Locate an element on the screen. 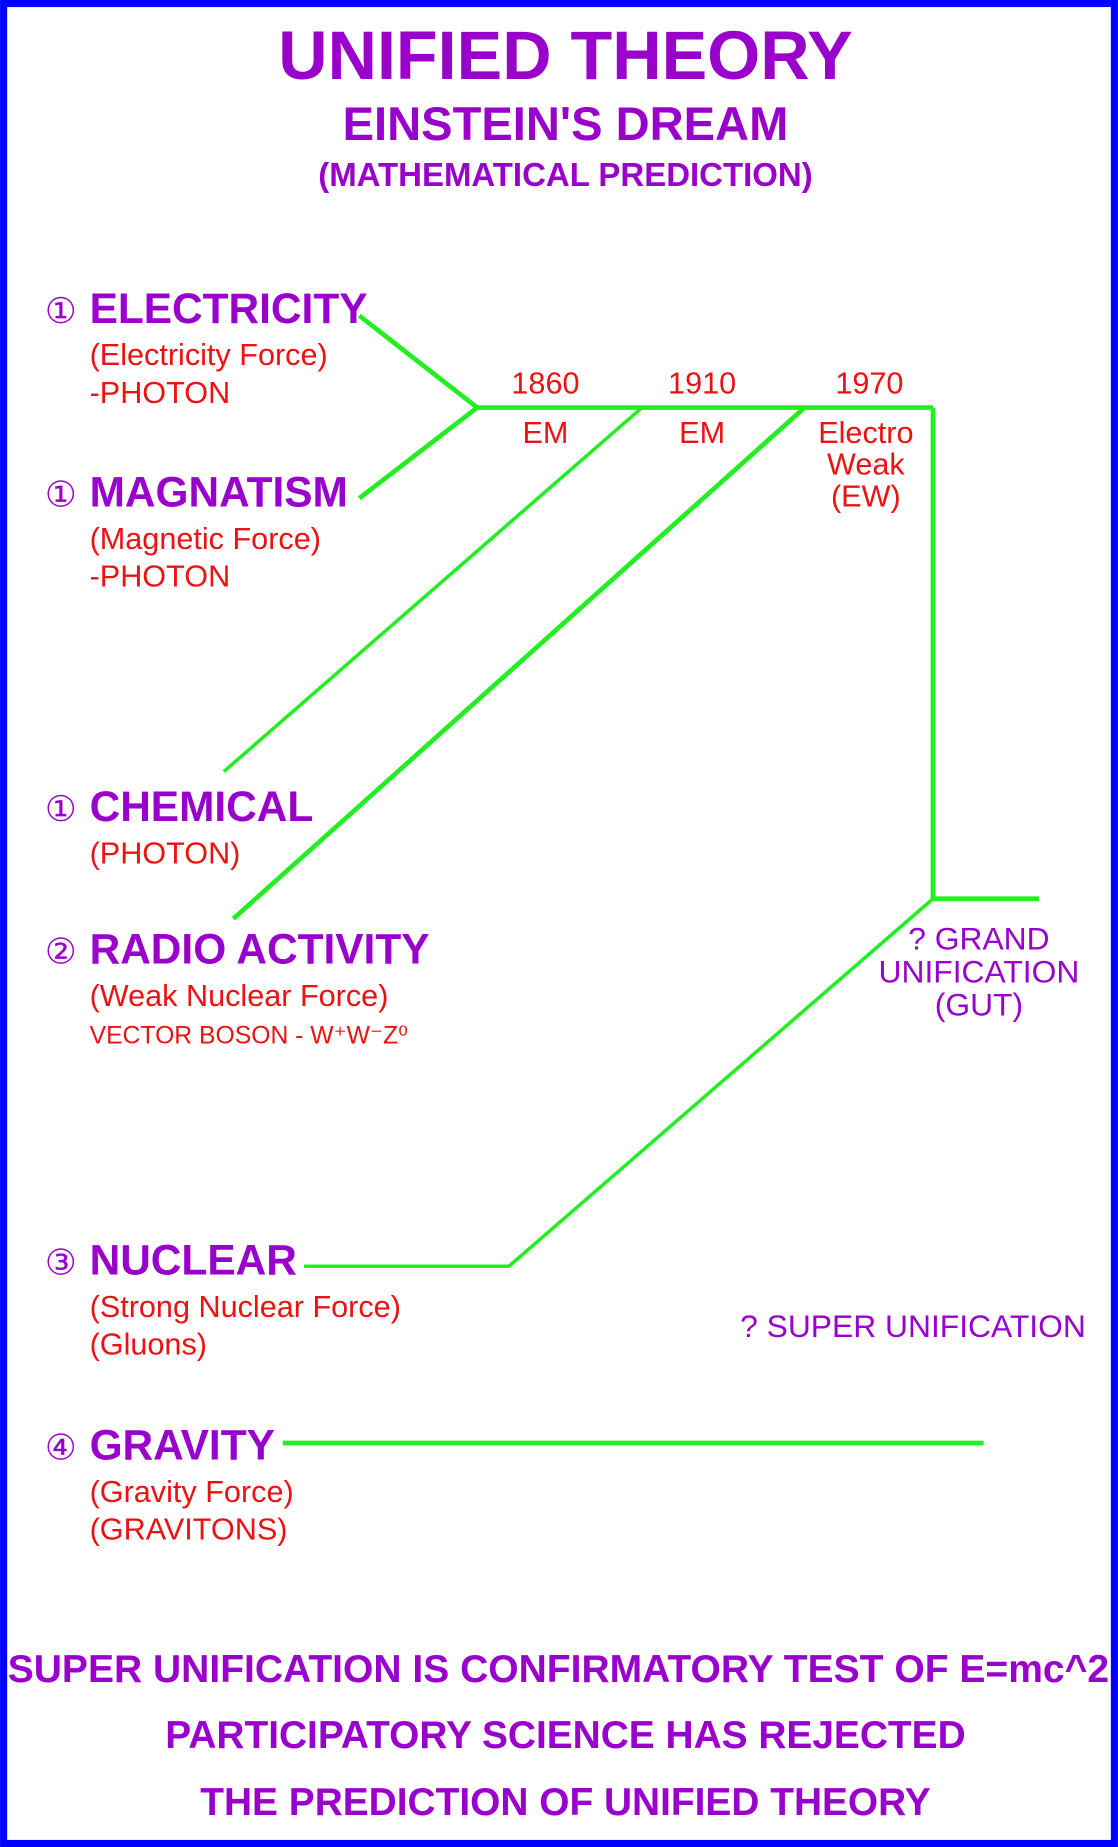  force-detail: (Gluons) is located at coordinates (148, 1345).